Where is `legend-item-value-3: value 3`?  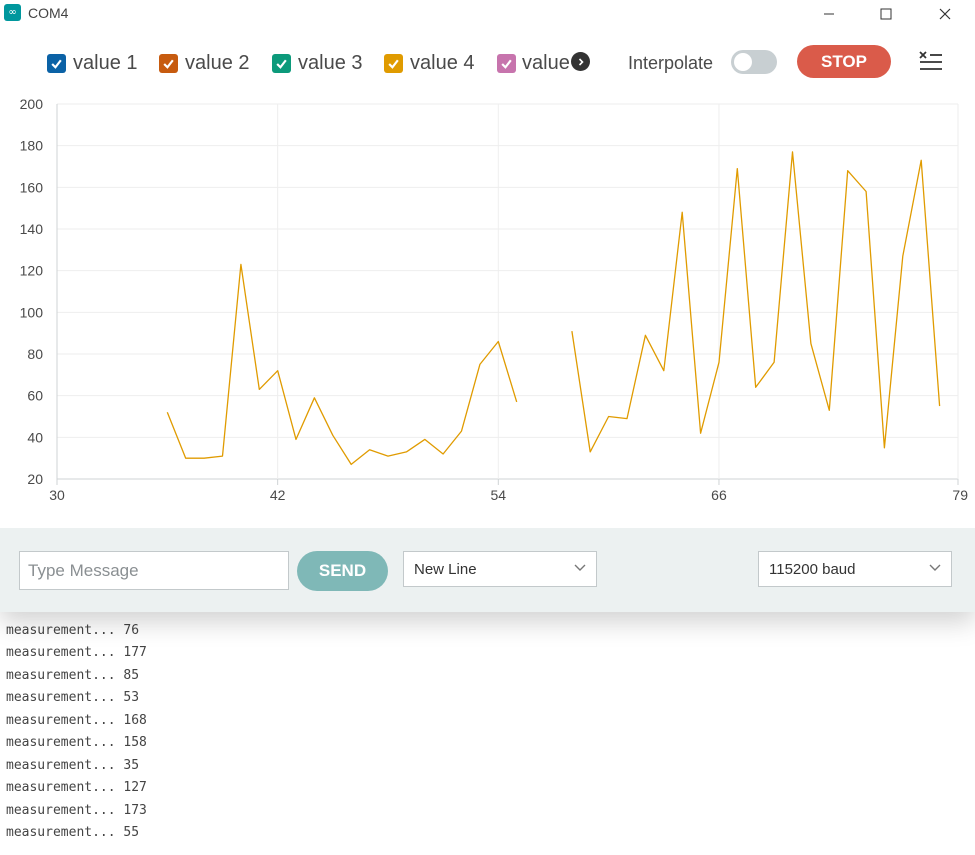
legend-item-value-3: value 3 is located at coordinates (317, 63).